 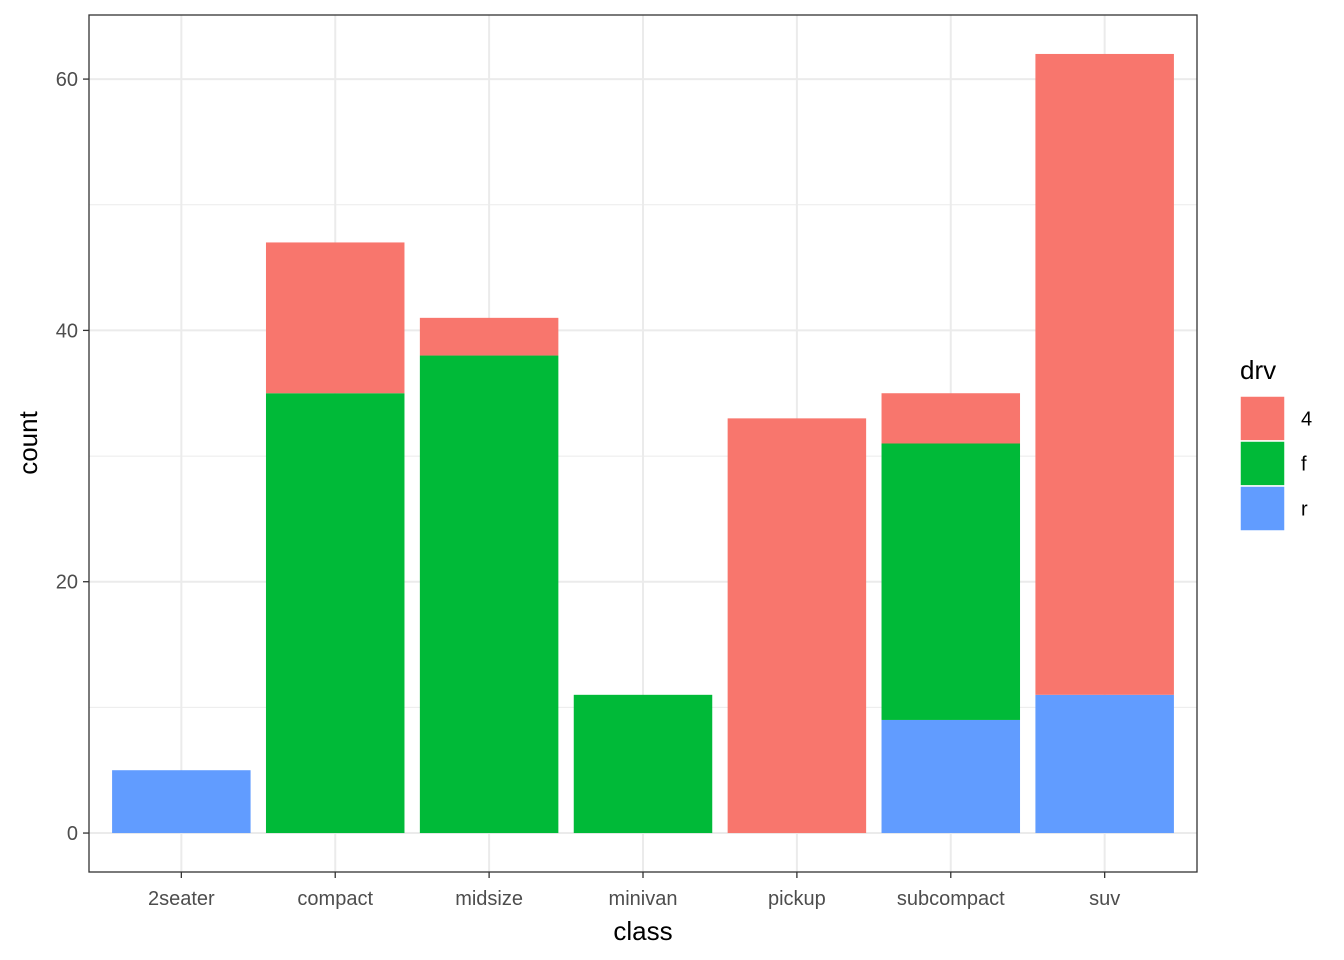 What do you see at coordinates (1304, 465) in the screenshot?
I see `legend-label-f: f` at bounding box center [1304, 465].